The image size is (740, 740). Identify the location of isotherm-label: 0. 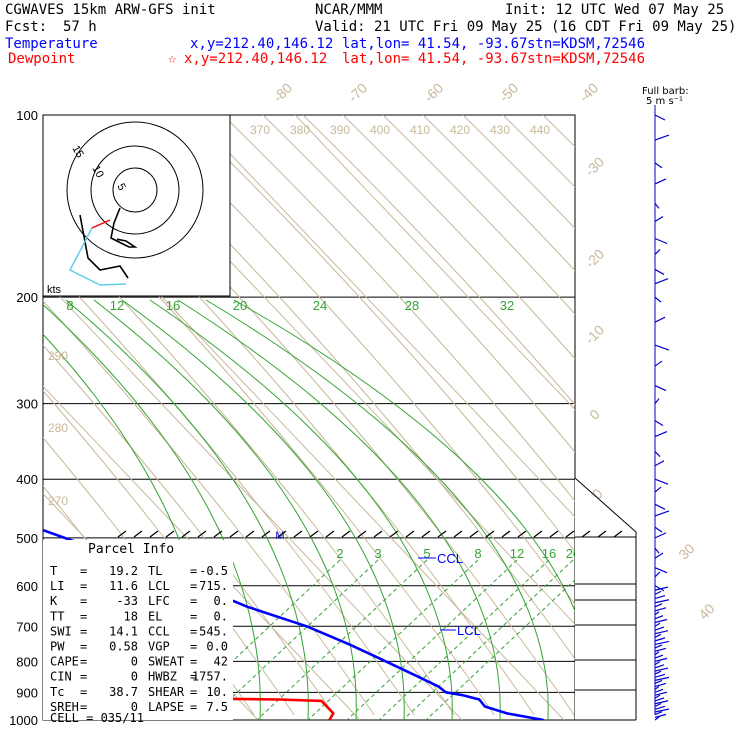
(594, 414).